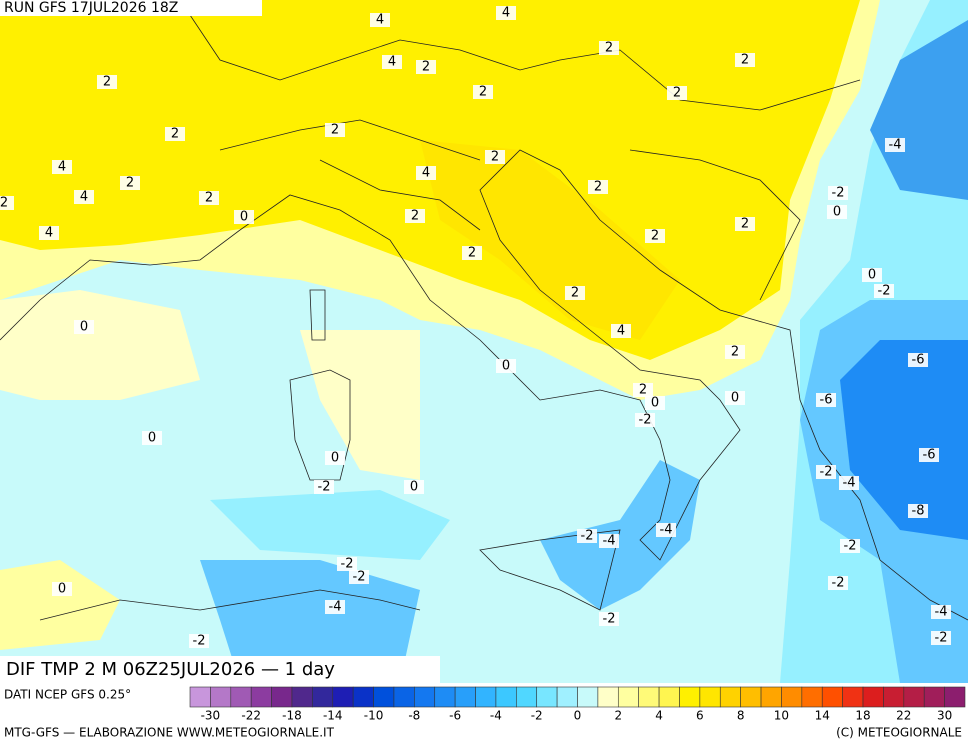 This screenshot has width=968, height=745. What do you see at coordinates (944, 716) in the screenshot?
I see `colorbar-label: 30` at bounding box center [944, 716].